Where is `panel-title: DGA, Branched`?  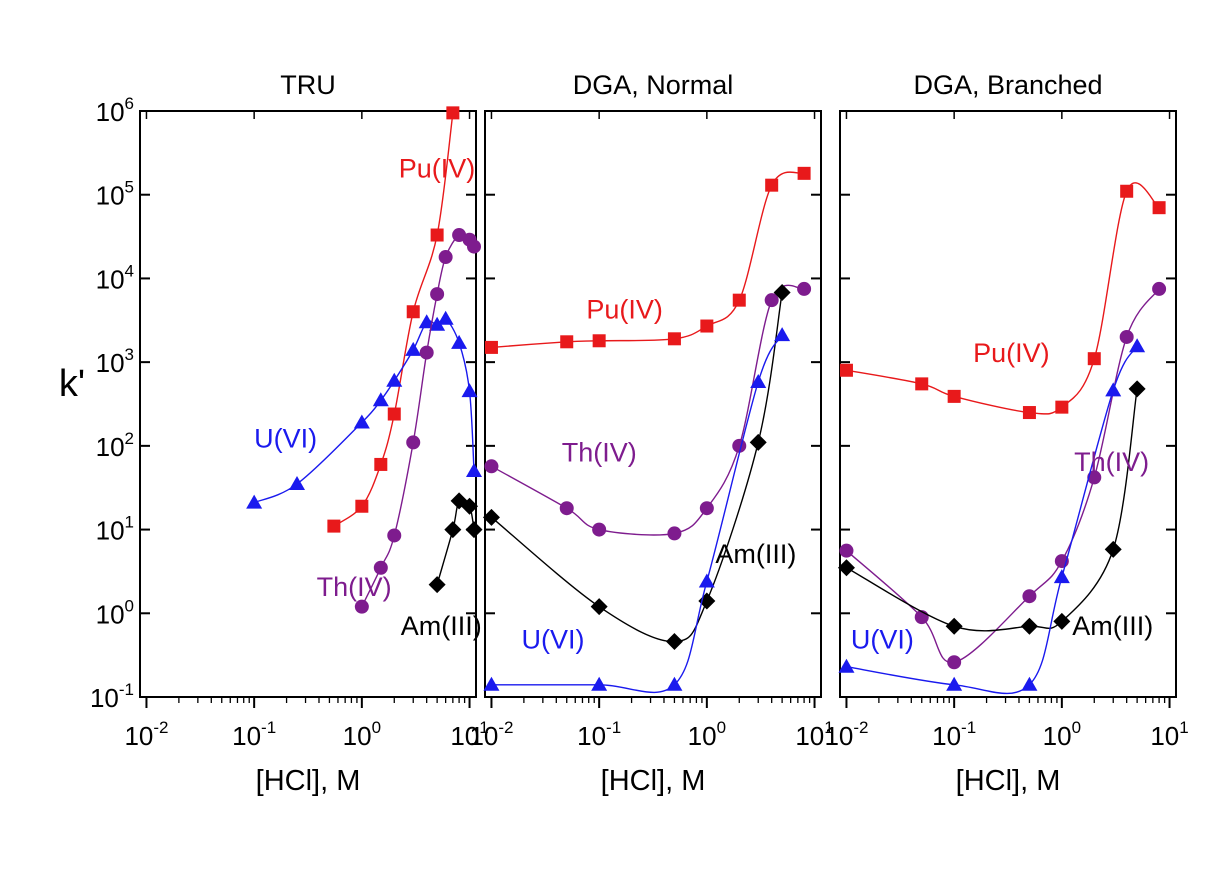
panel-title: DGA, Branched is located at coordinates (1007, 85).